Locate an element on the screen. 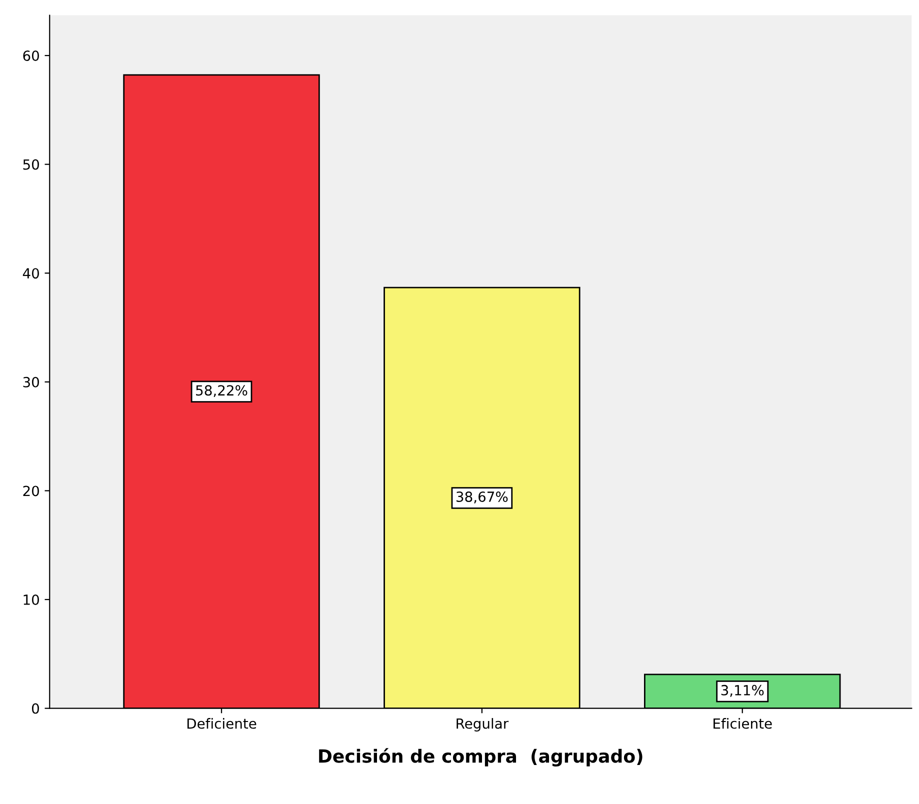  x-tick-label: Eficiente is located at coordinates (743, 723).